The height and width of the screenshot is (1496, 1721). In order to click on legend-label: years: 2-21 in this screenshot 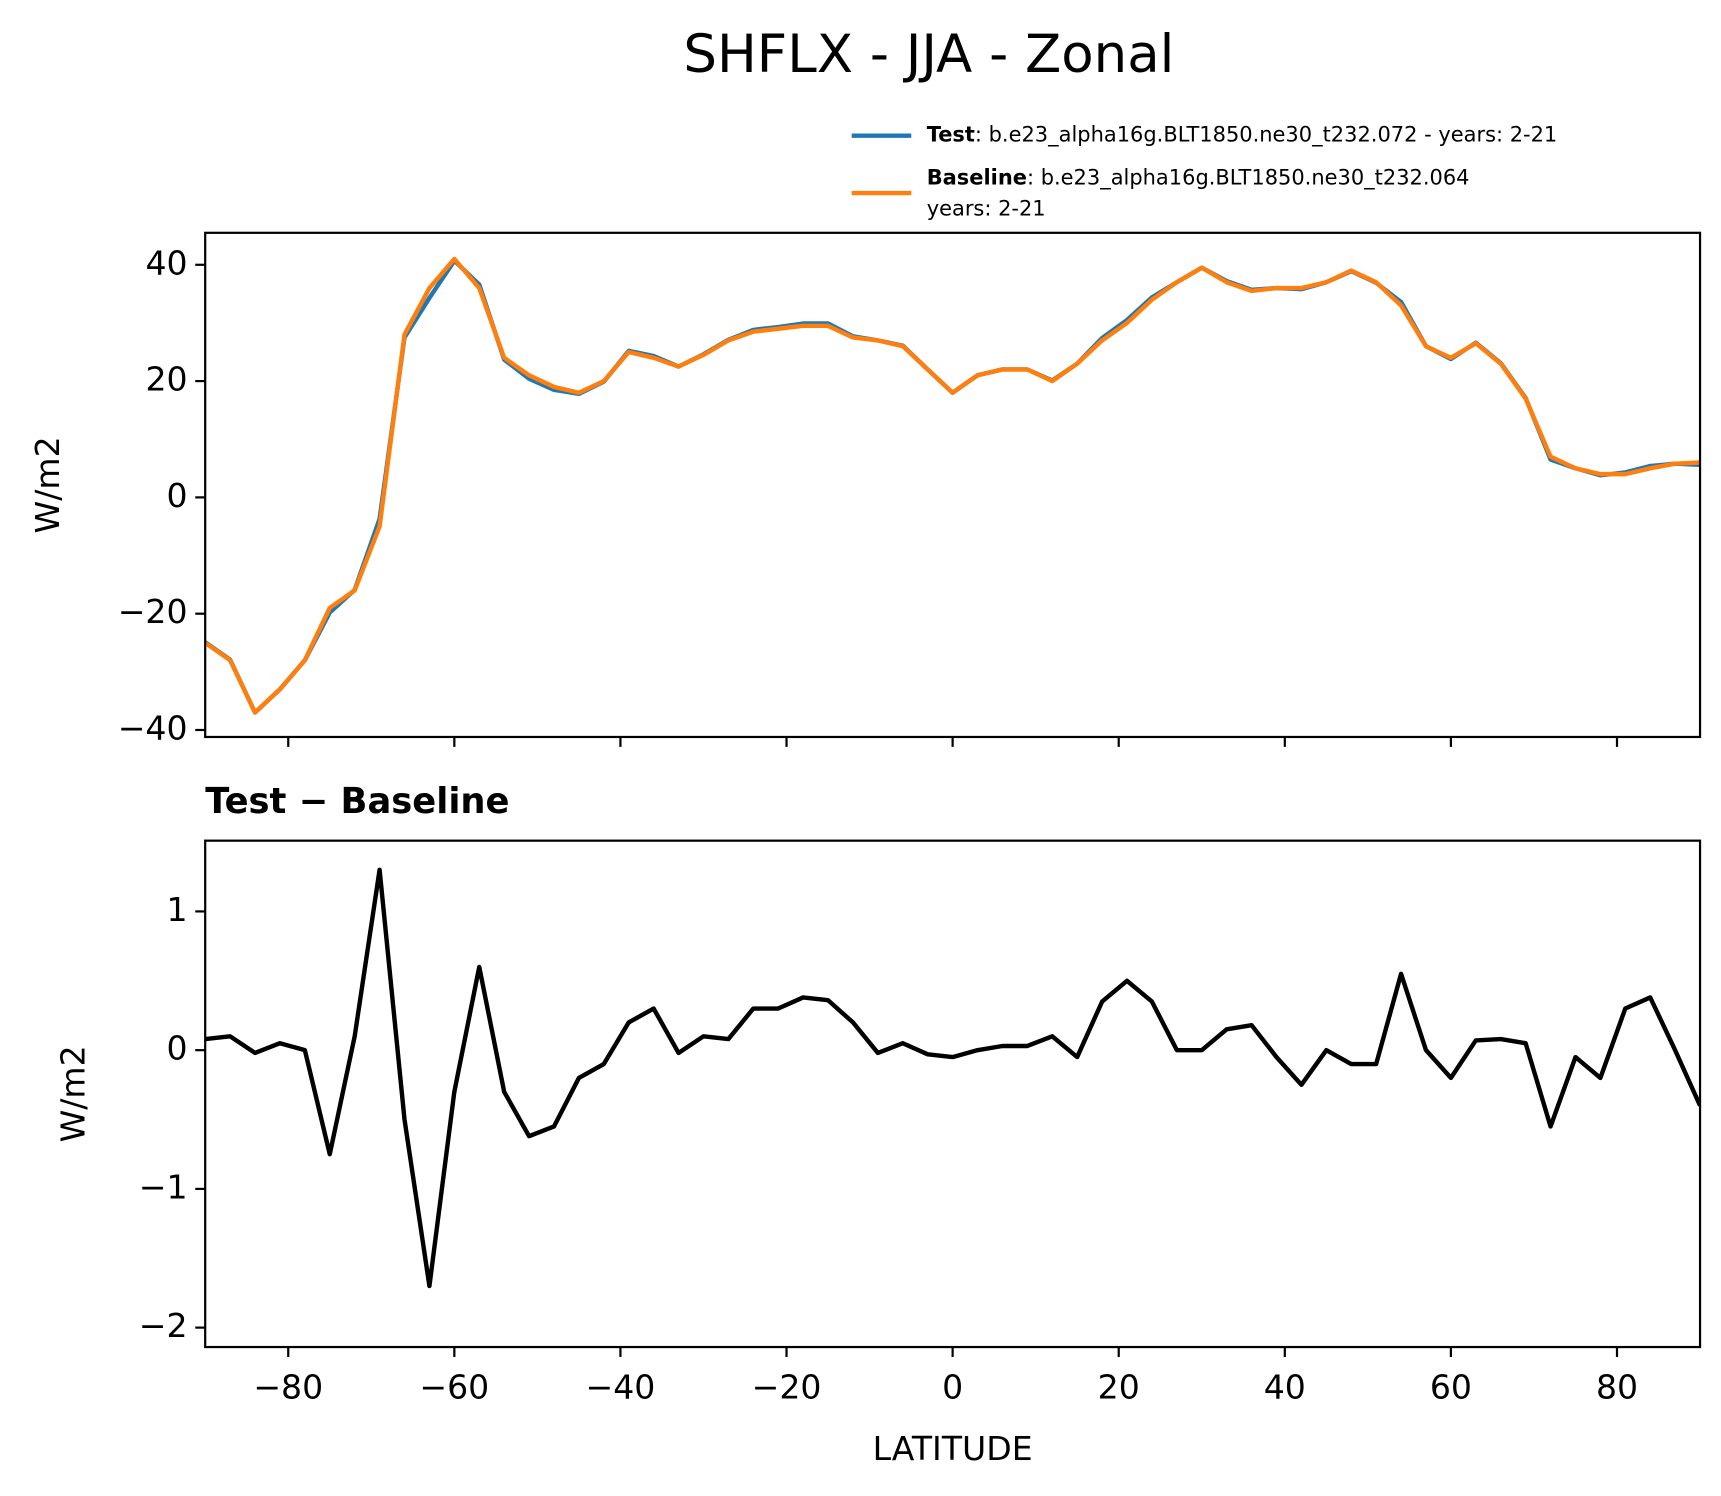, I will do `click(986, 209)`.